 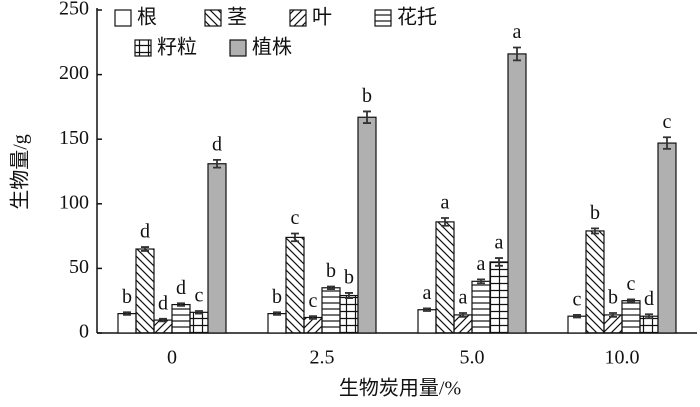 What do you see at coordinates (172, 358) in the screenshot?
I see `x-tick-label: 0` at bounding box center [172, 358].